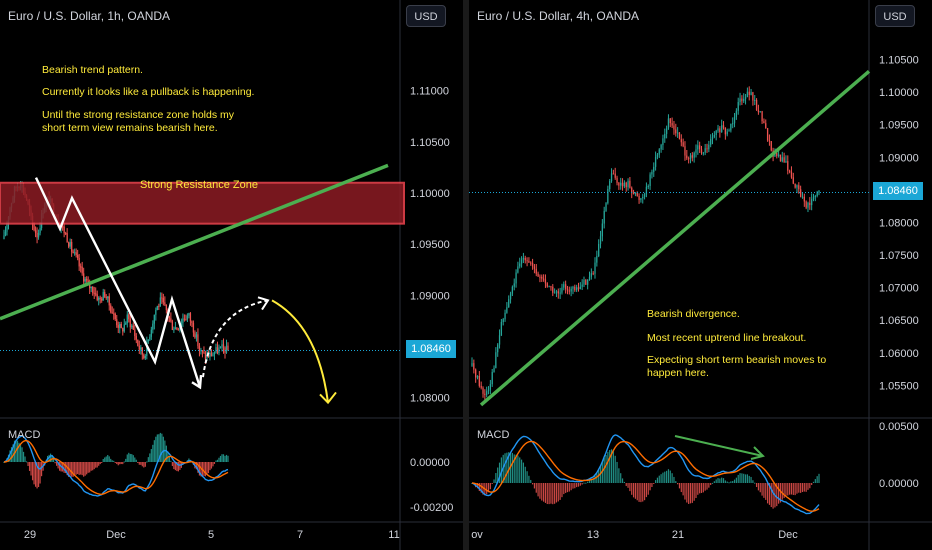  I want to click on macd-tick-label: 0.00000, so click(899, 484).